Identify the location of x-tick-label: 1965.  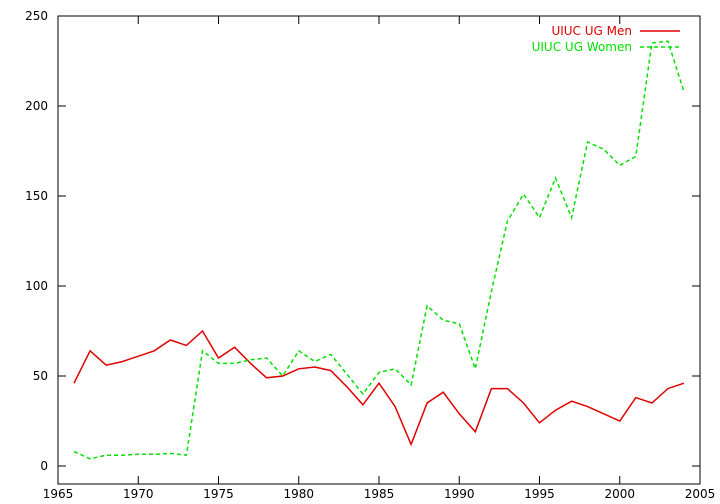
(58, 494).